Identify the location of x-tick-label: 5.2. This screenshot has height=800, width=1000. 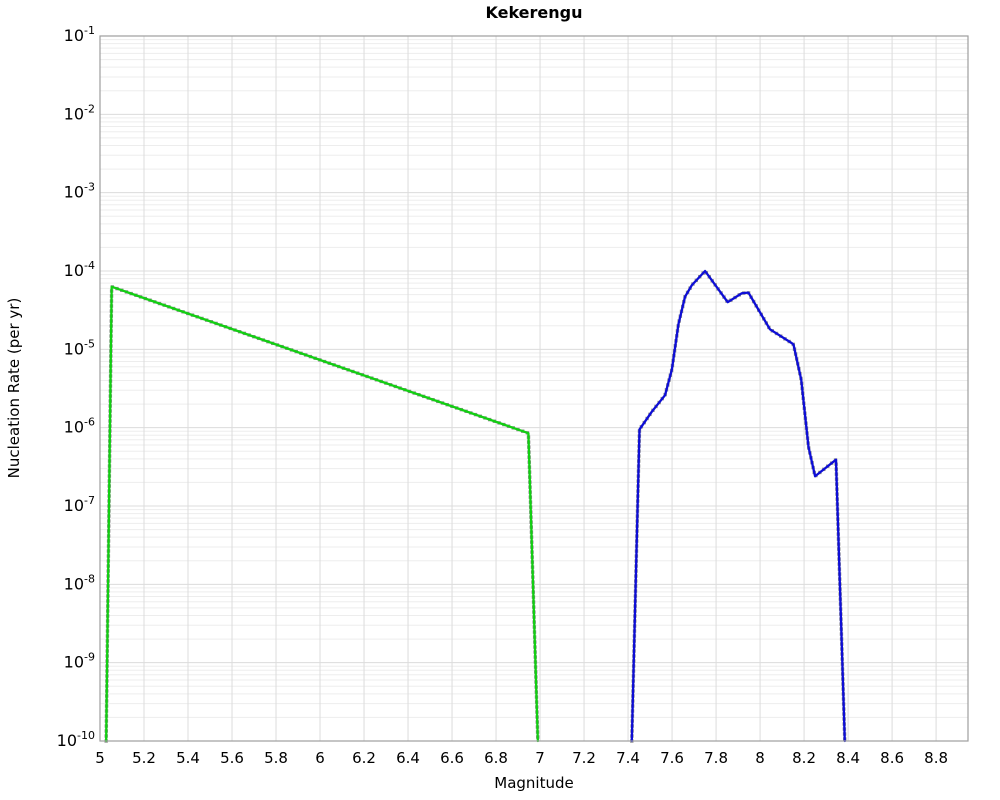
(144, 758).